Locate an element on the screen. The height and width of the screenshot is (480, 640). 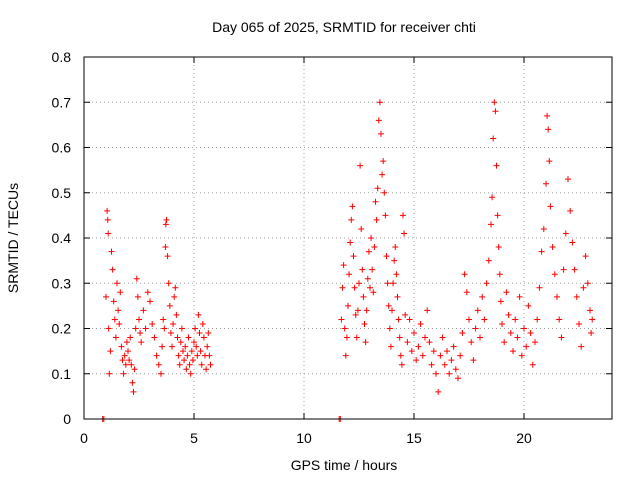
y-tick-label: 0.4 is located at coordinates (62, 238).